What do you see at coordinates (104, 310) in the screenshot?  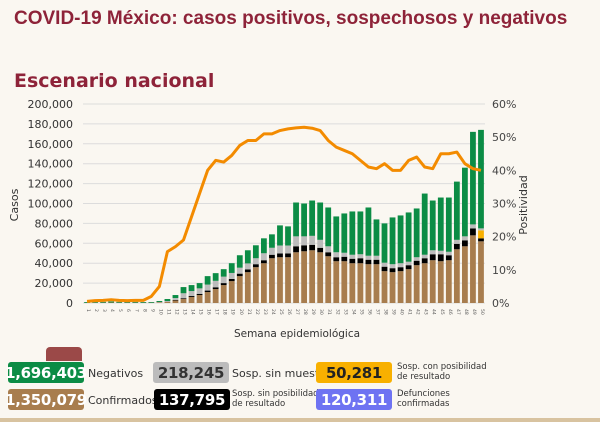 I see `x-tick-label: 3` at bounding box center [104, 310].